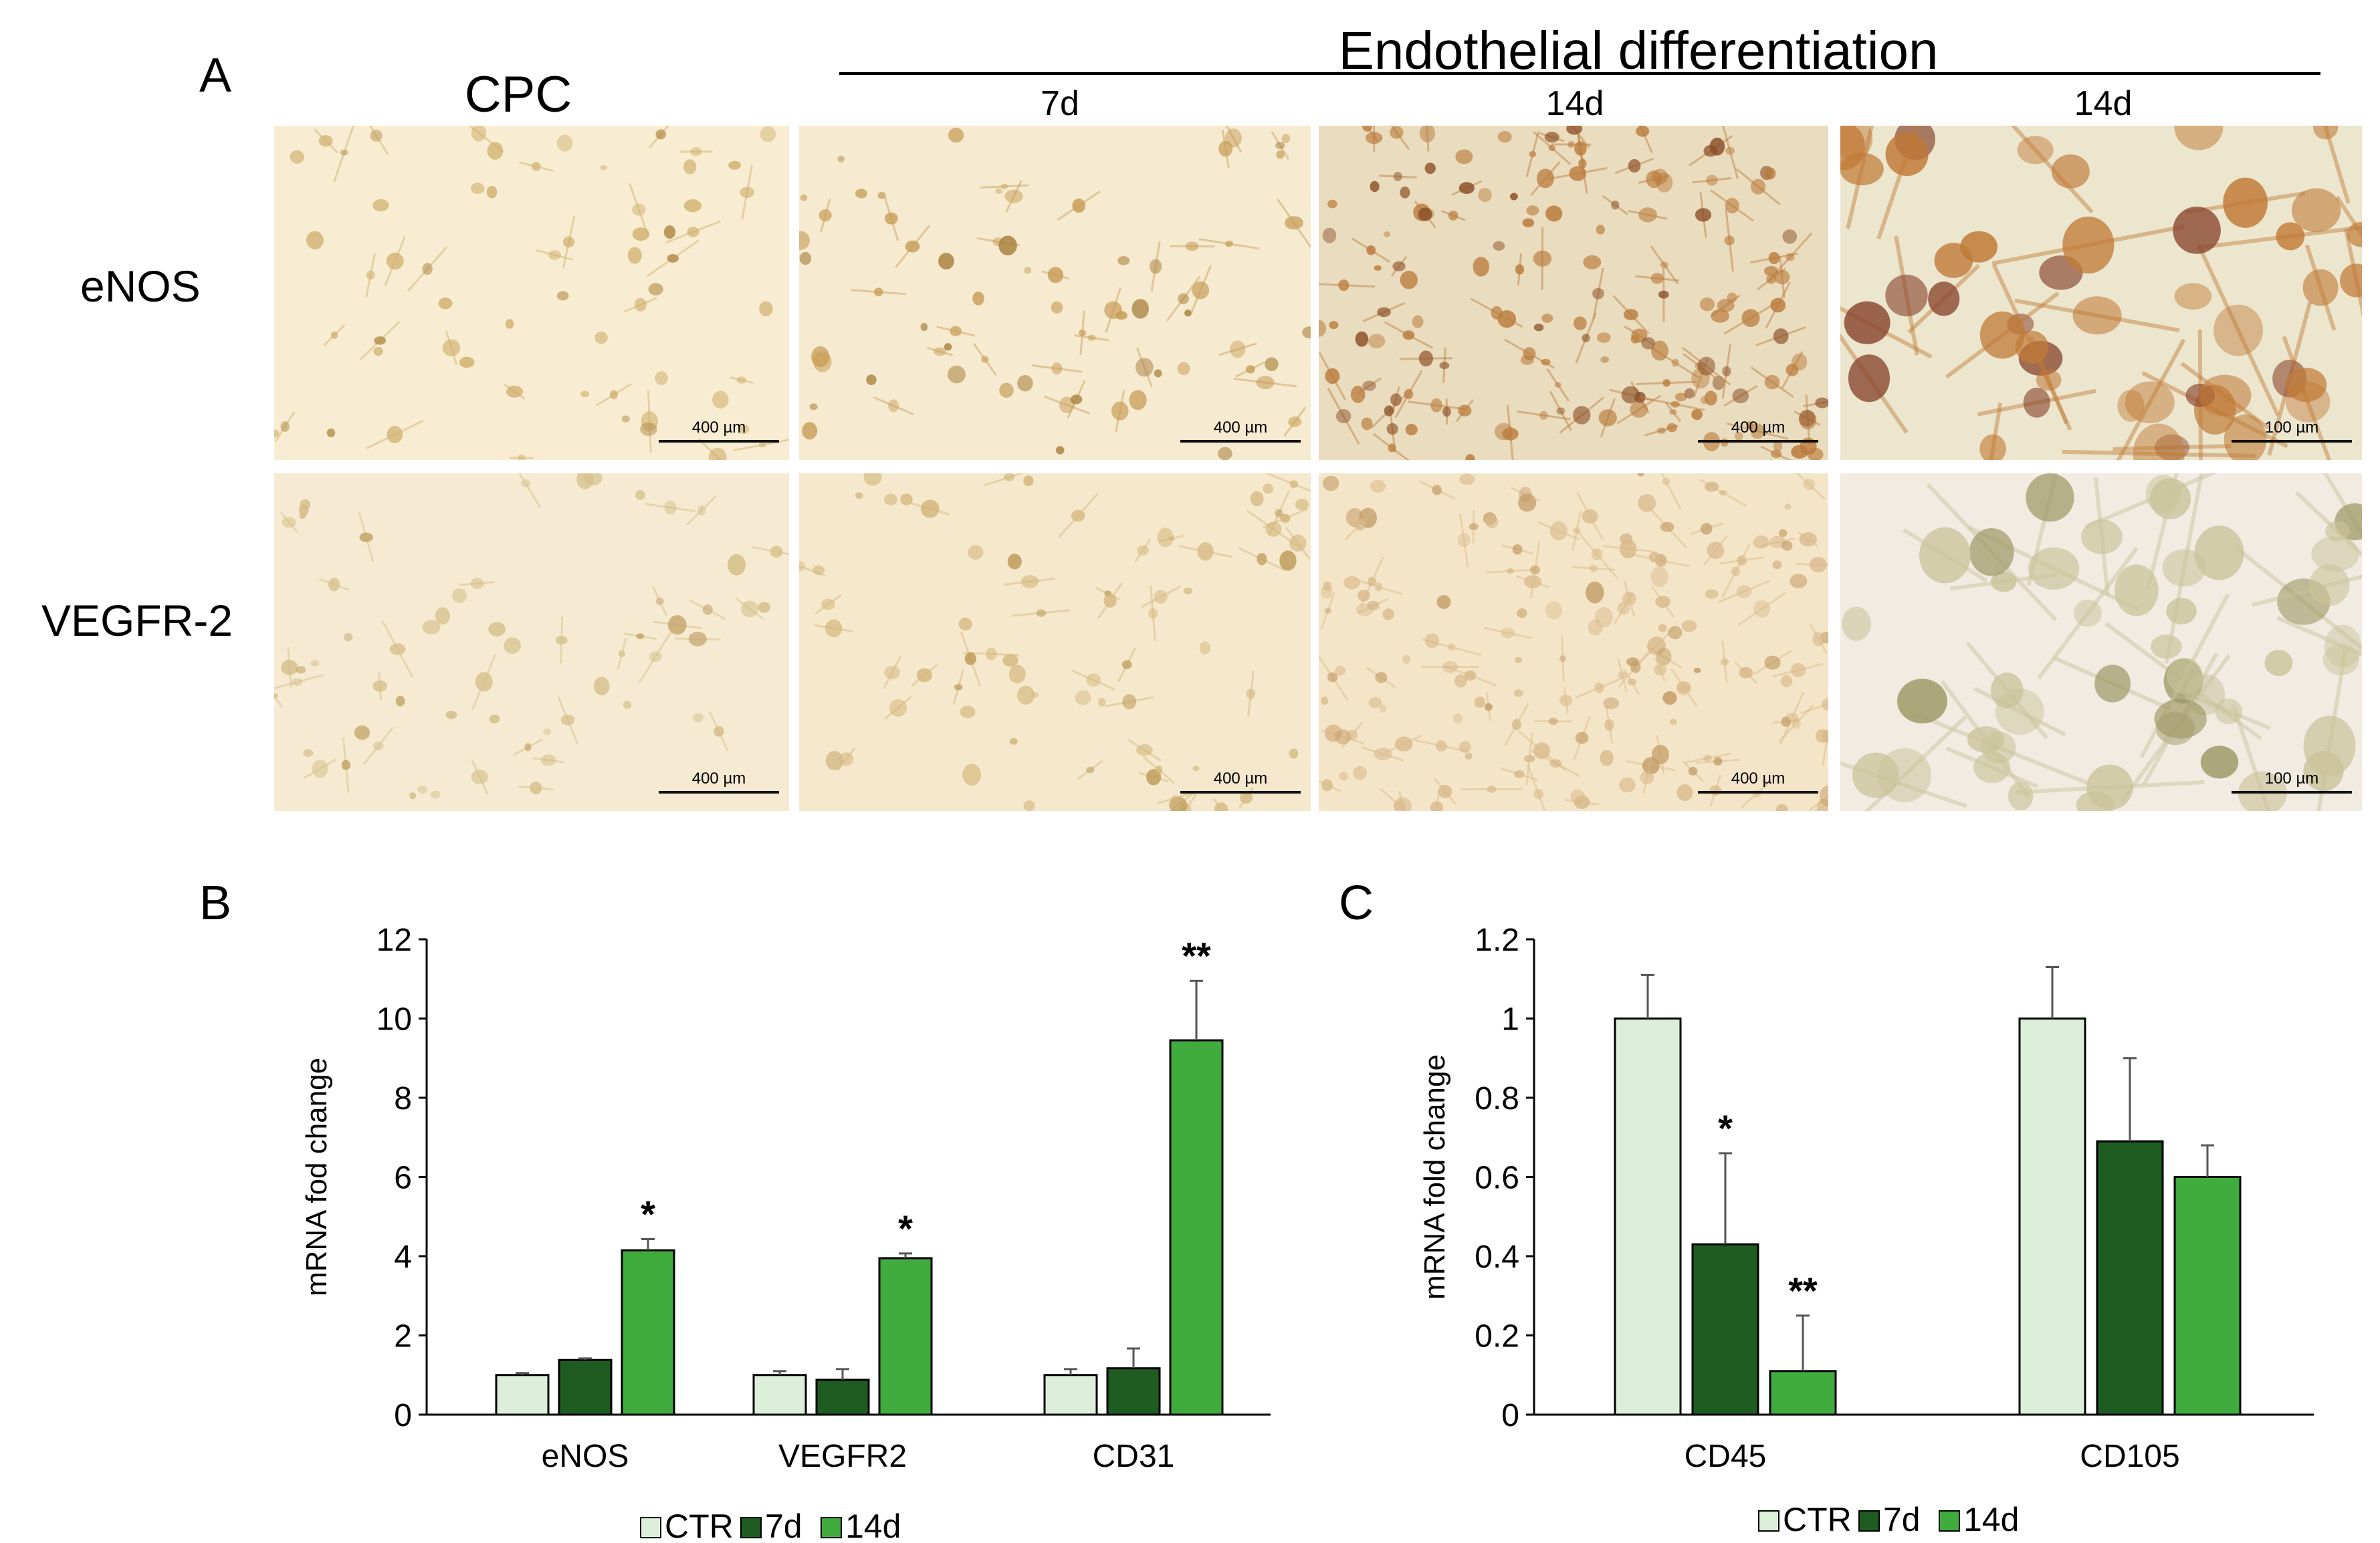  Describe the element at coordinates (394, 940) in the screenshot. I see `y-tick-label: 12` at that location.